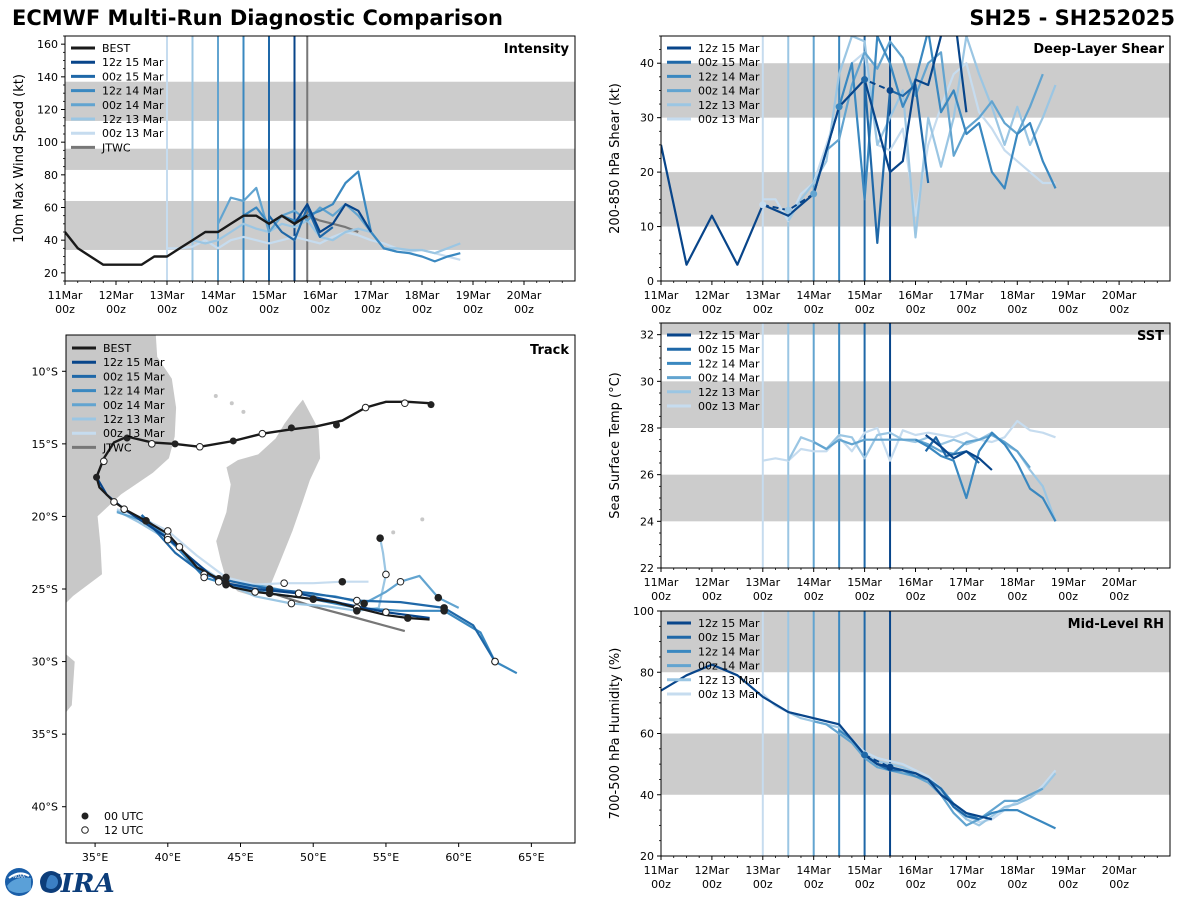 The width and height of the screenshot is (1200, 900). Describe the element at coordinates (133, 119) in the screenshot. I see `legend-label-12z-13-mar: 12z 13 Mar` at that location.